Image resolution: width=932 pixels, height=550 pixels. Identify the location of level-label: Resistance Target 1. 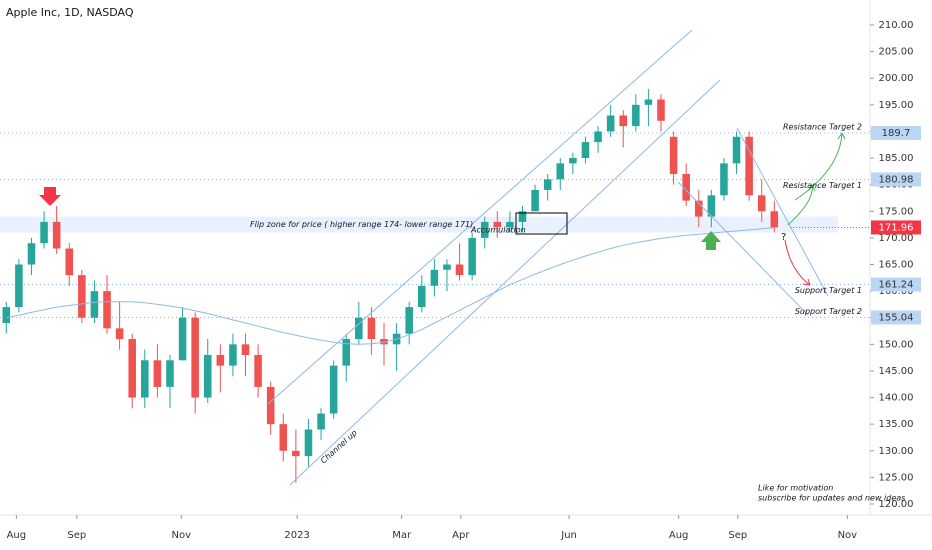
(822, 185).